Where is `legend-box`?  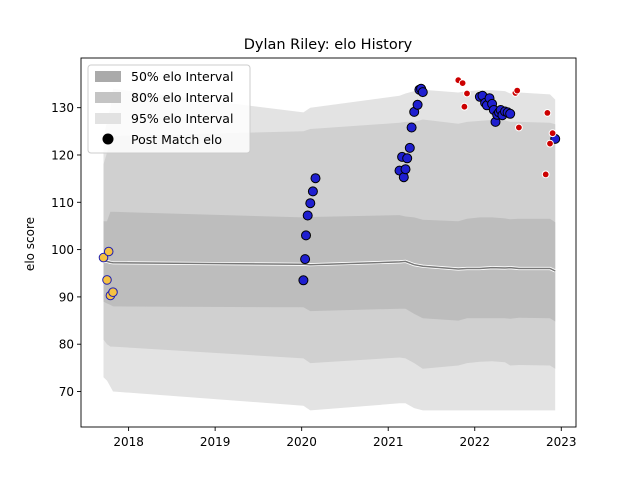
legend-box is located at coordinates (169, 109).